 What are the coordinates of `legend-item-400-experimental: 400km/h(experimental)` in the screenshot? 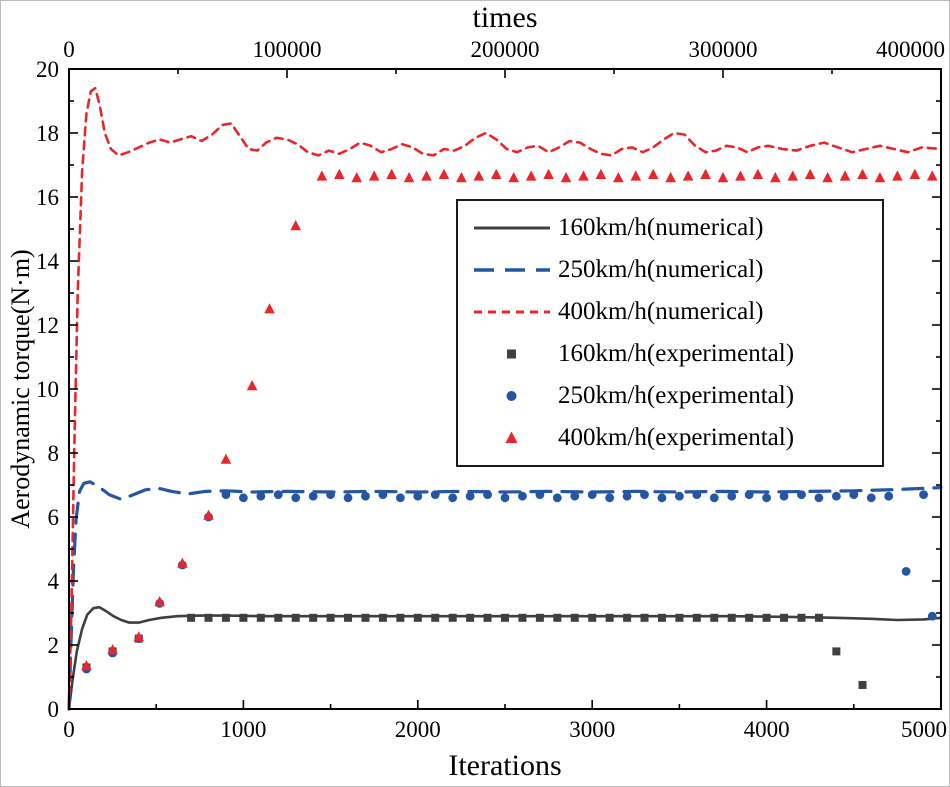 It's located at (669, 438).